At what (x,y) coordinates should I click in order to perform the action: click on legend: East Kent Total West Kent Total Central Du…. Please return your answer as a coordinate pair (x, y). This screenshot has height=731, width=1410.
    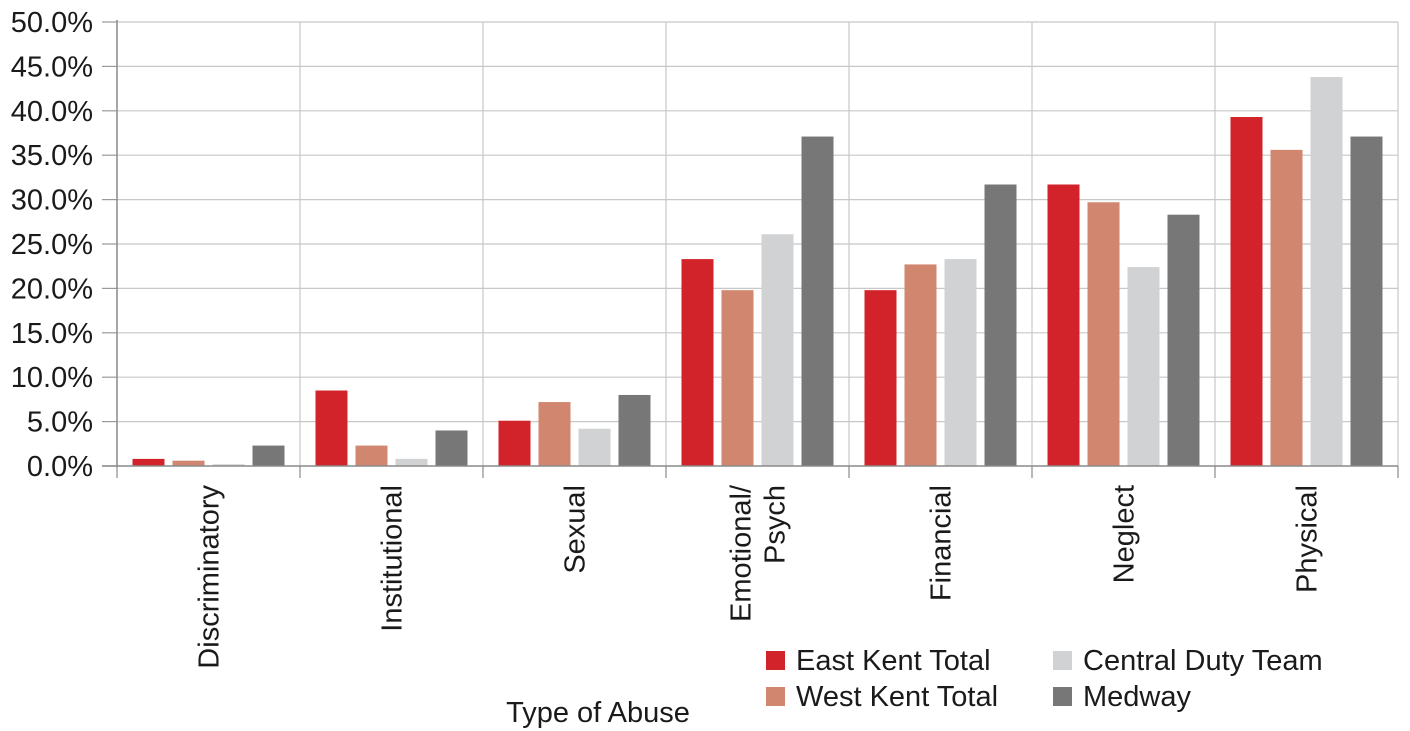
    Looking at the image, I should click on (1044, 679).